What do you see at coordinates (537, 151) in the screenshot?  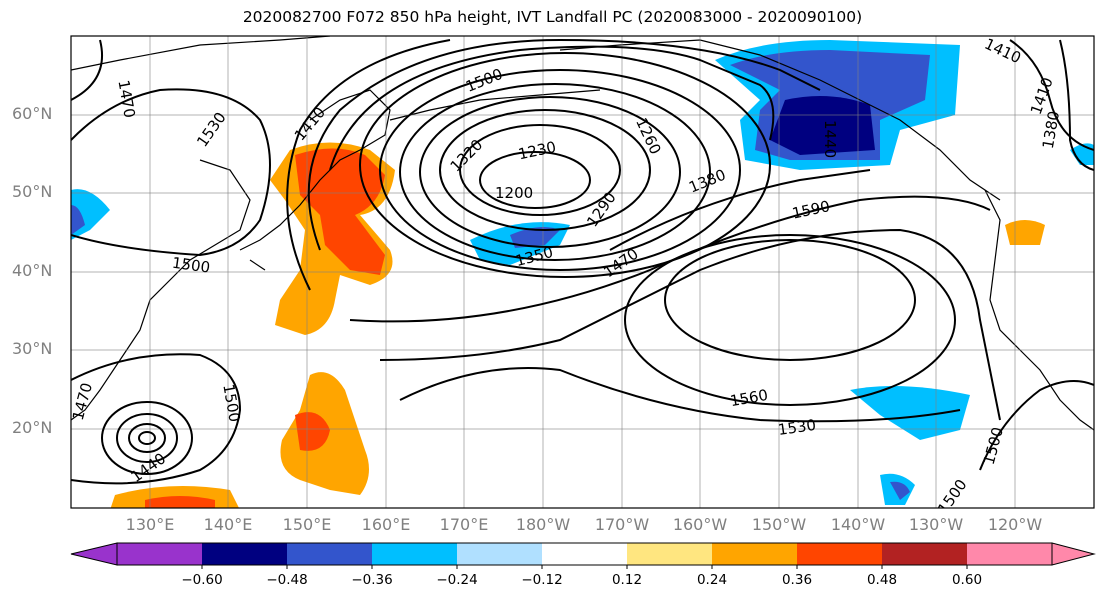 I see `contour-label: 1230` at bounding box center [537, 151].